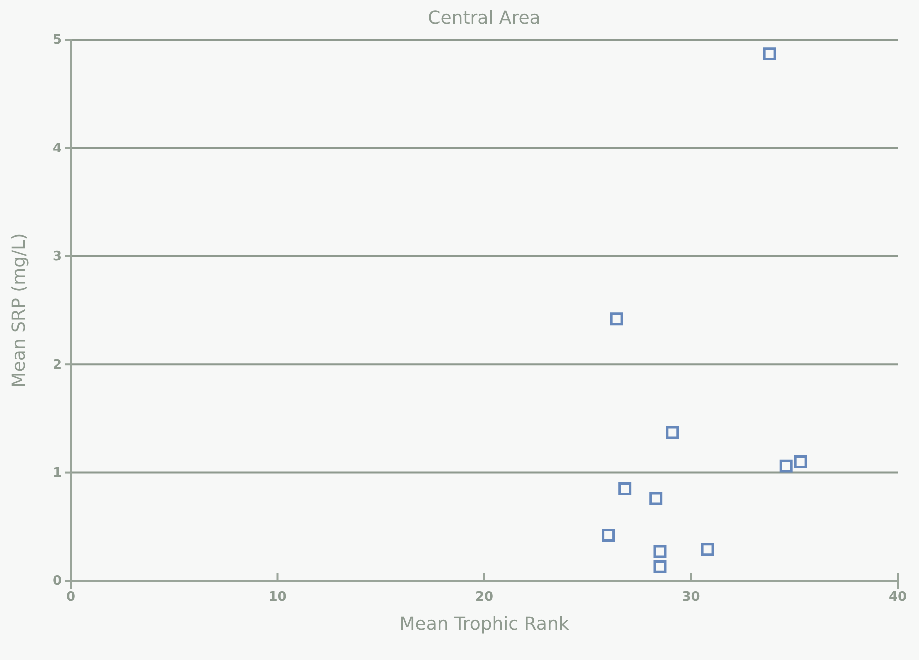 This screenshot has width=919, height=660. I want to click on y-tick-label: 5, so click(57, 40).